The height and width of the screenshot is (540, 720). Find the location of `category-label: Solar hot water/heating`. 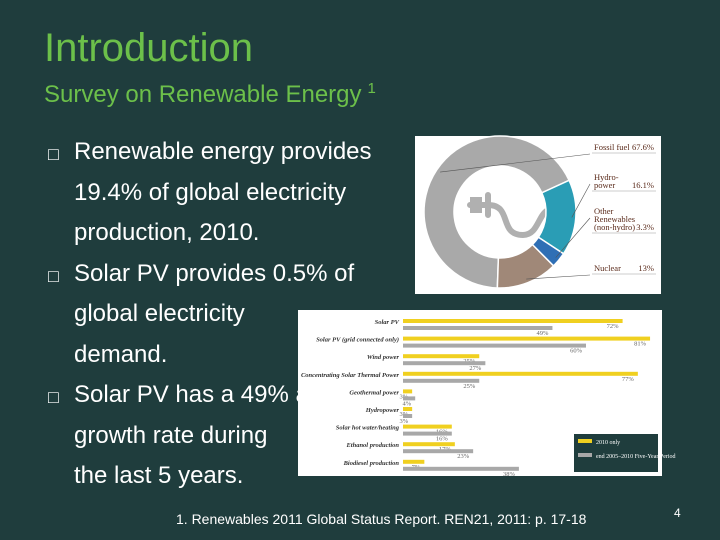

category-label: Solar hot water/heating is located at coordinates (368, 428).